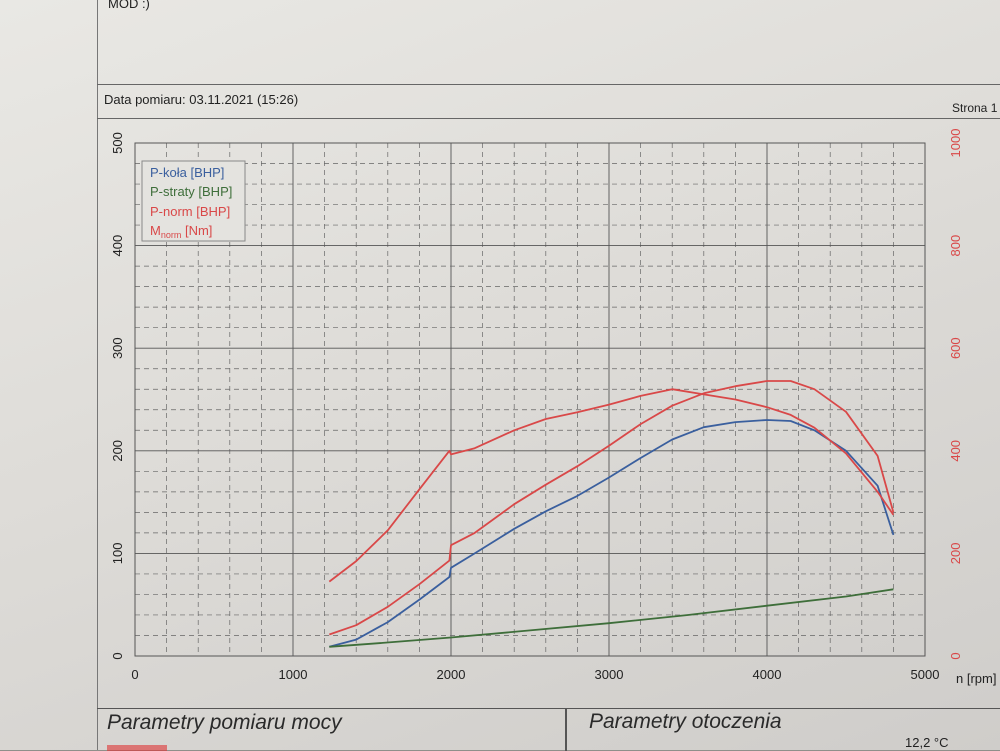 The height and width of the screenshot is (751, 1000). What do you see at coordinates (134, 674) in the screenshot?
I see `x-tick-label: 0` at bounding box center [134, 674].